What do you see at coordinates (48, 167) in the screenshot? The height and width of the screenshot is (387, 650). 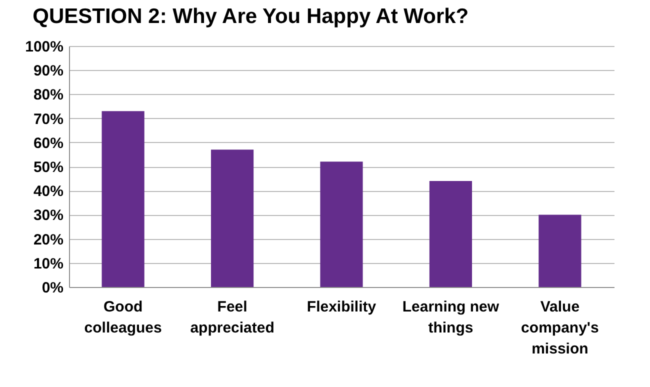 I see `y-tick-label: 50%` at bounding box center [48, 167].